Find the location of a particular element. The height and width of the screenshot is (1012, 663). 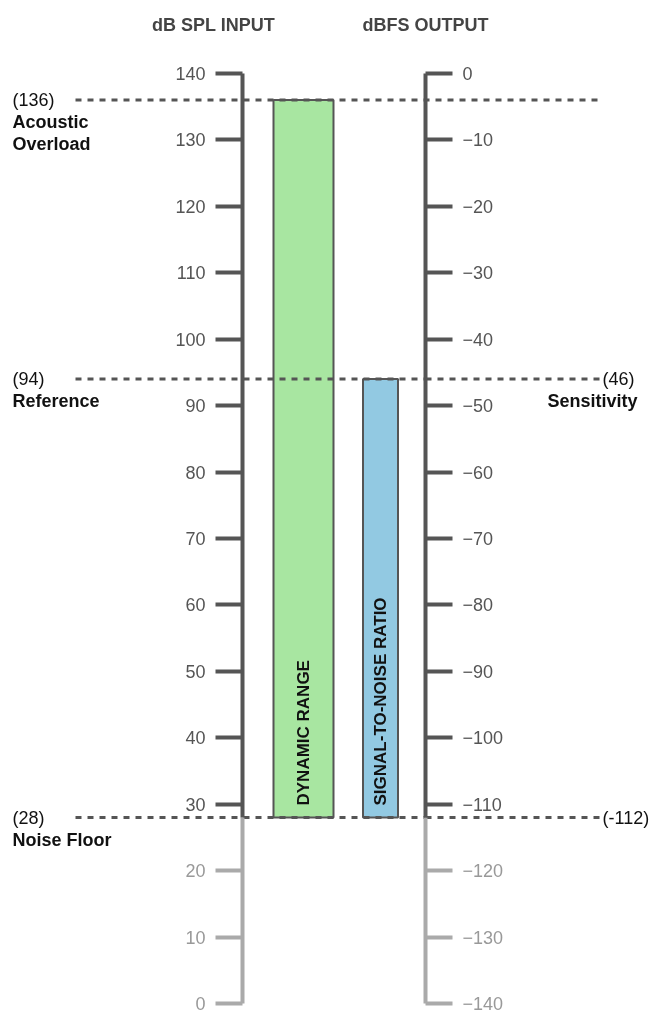

ref-line-label: (94) Reference is located at coordinates (56, 390).